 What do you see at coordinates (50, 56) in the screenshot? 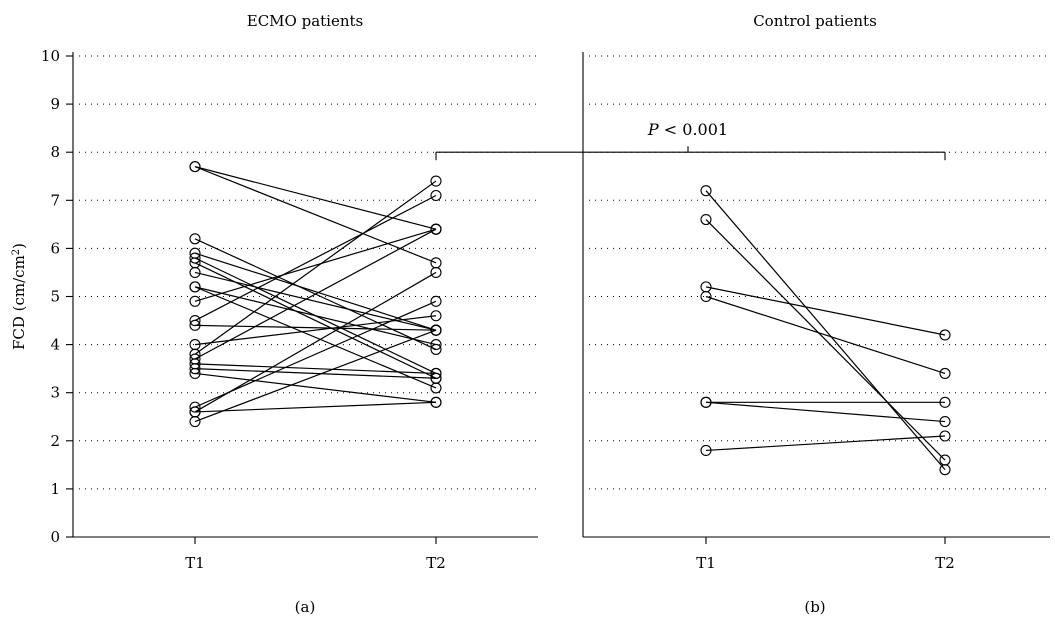
I see `y-tick-label: 10` at bounding box center [50, 56].